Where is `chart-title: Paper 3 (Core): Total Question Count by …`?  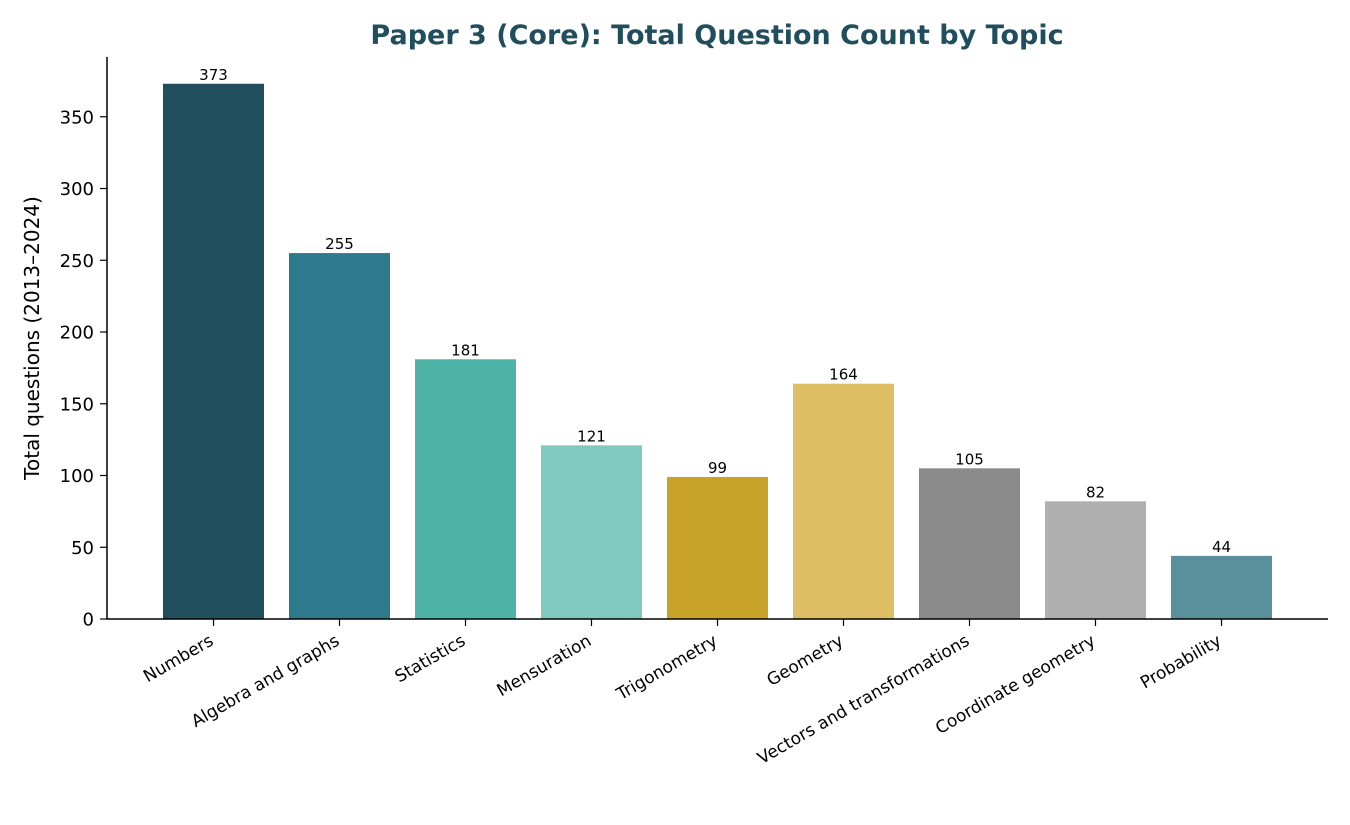 chart-title: Paper 3 (Core): Total Question Count by … is located at coordinates (716, 35).